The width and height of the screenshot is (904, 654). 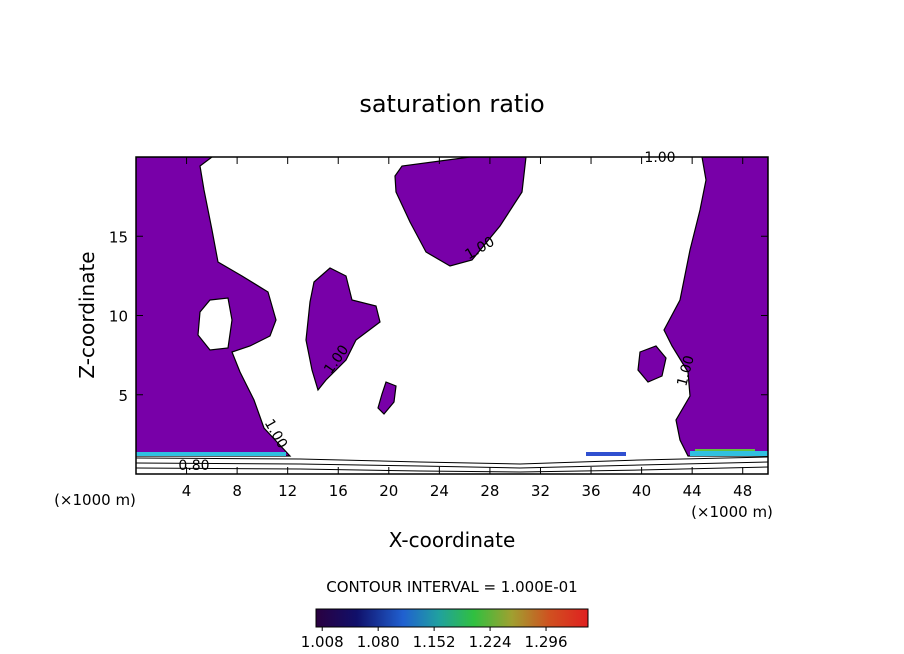 I want to click on x-tick-label: 28, so click(x=489, y=491).